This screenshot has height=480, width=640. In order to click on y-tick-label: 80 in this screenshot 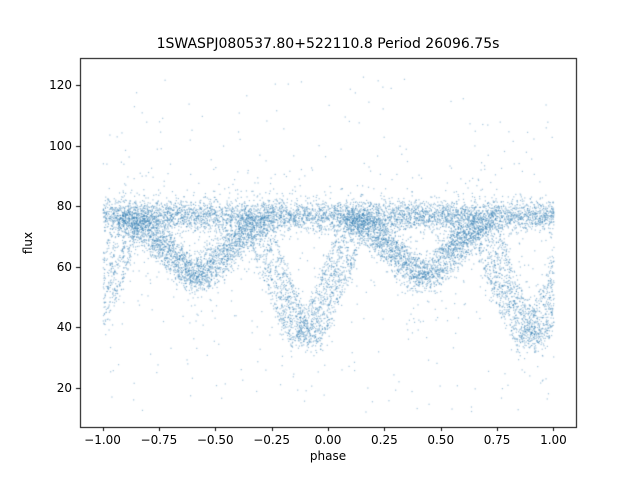, I will do `click(64, 206)`.